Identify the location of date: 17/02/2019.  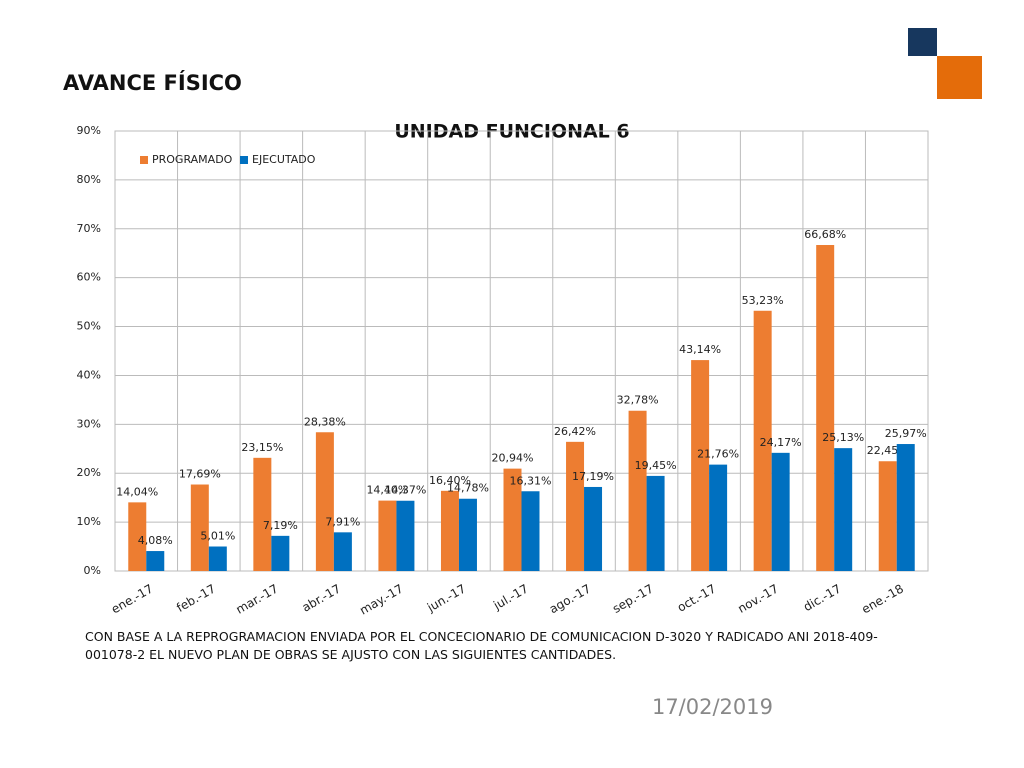
(712, 707).